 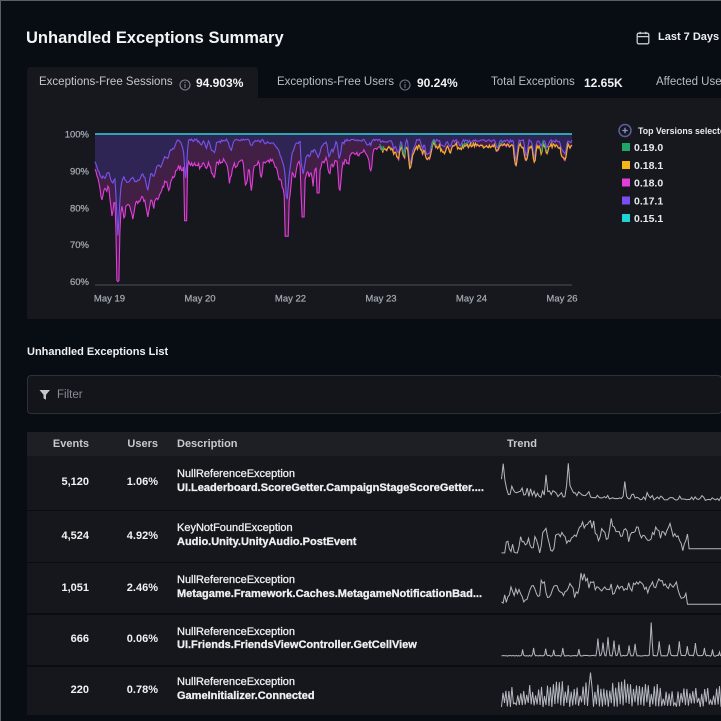 I want to click on svg-text: May 19, so click(x=109, y=299).